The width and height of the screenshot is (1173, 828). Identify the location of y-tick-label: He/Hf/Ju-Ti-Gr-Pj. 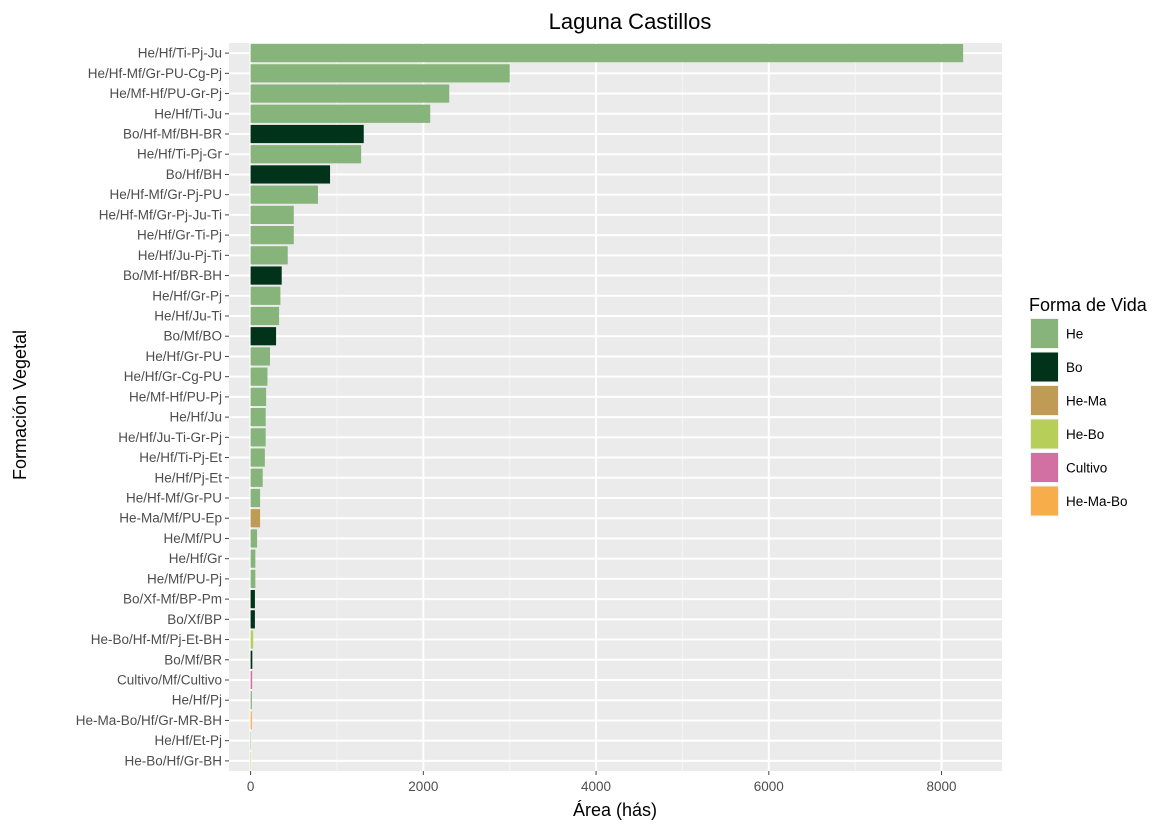
(170, 437).